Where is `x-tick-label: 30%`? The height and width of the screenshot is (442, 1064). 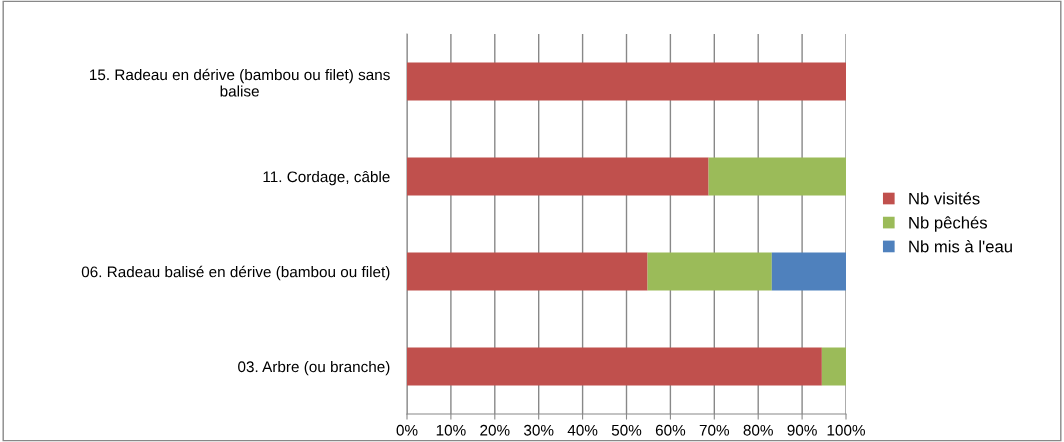
x-tick-label: 30% is located at coordinates (538, 430).